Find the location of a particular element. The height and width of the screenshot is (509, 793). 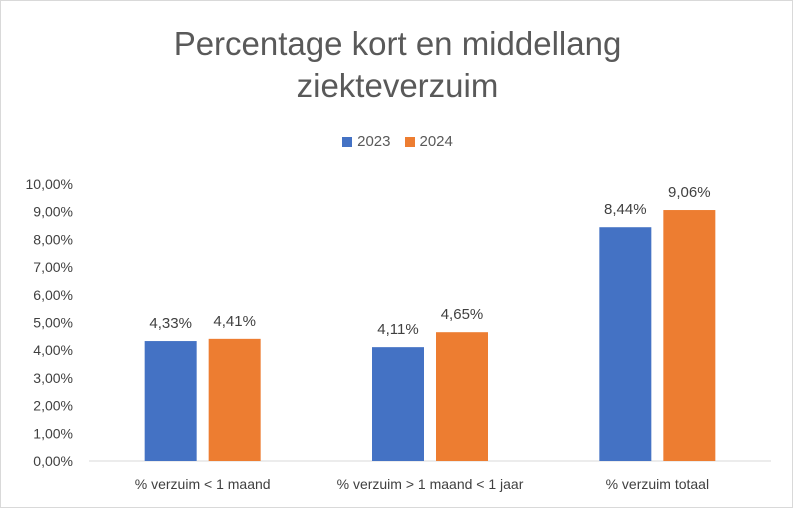

legend-item-2024: 2024 is located at coordinates (428, 141).